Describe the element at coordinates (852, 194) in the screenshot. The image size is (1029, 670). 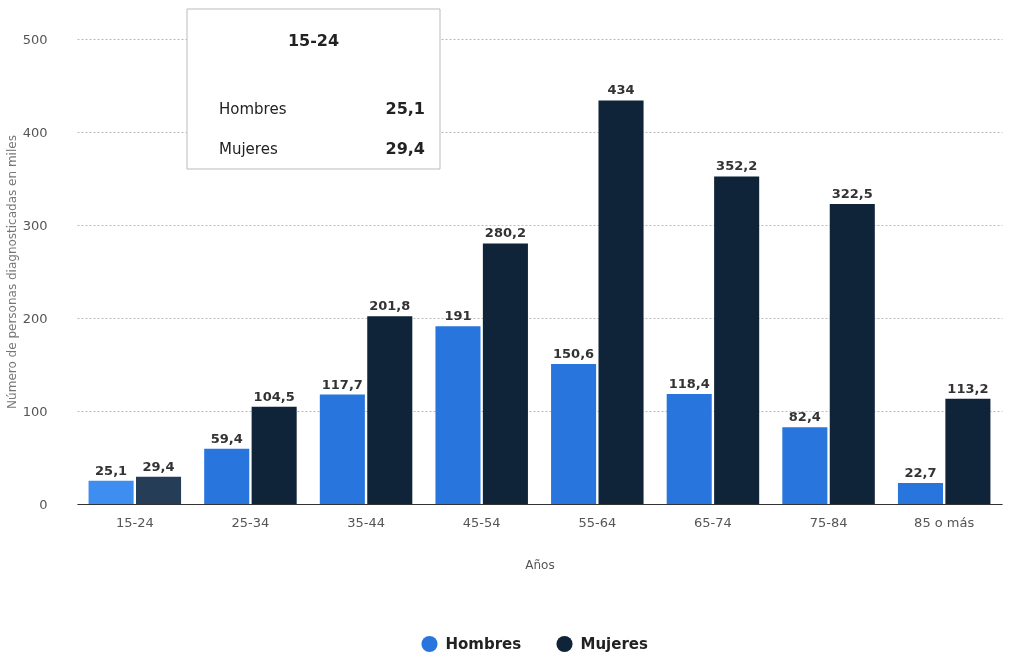
I see `data-label: 322,5` at that location.